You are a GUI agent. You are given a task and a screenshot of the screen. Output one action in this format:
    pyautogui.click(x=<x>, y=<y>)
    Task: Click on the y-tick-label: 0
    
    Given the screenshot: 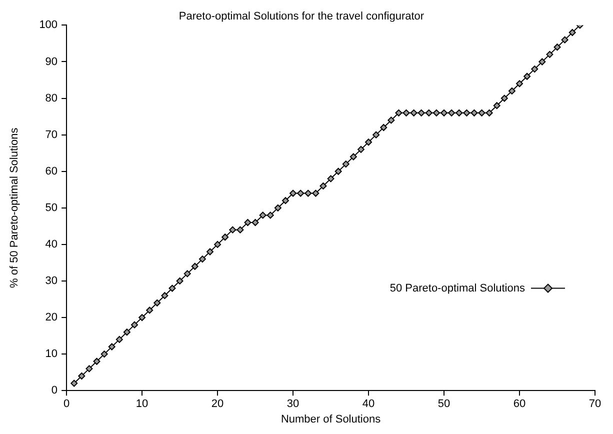 What is the action you would take?
    pyautogui.click(x=54, y=390)
    